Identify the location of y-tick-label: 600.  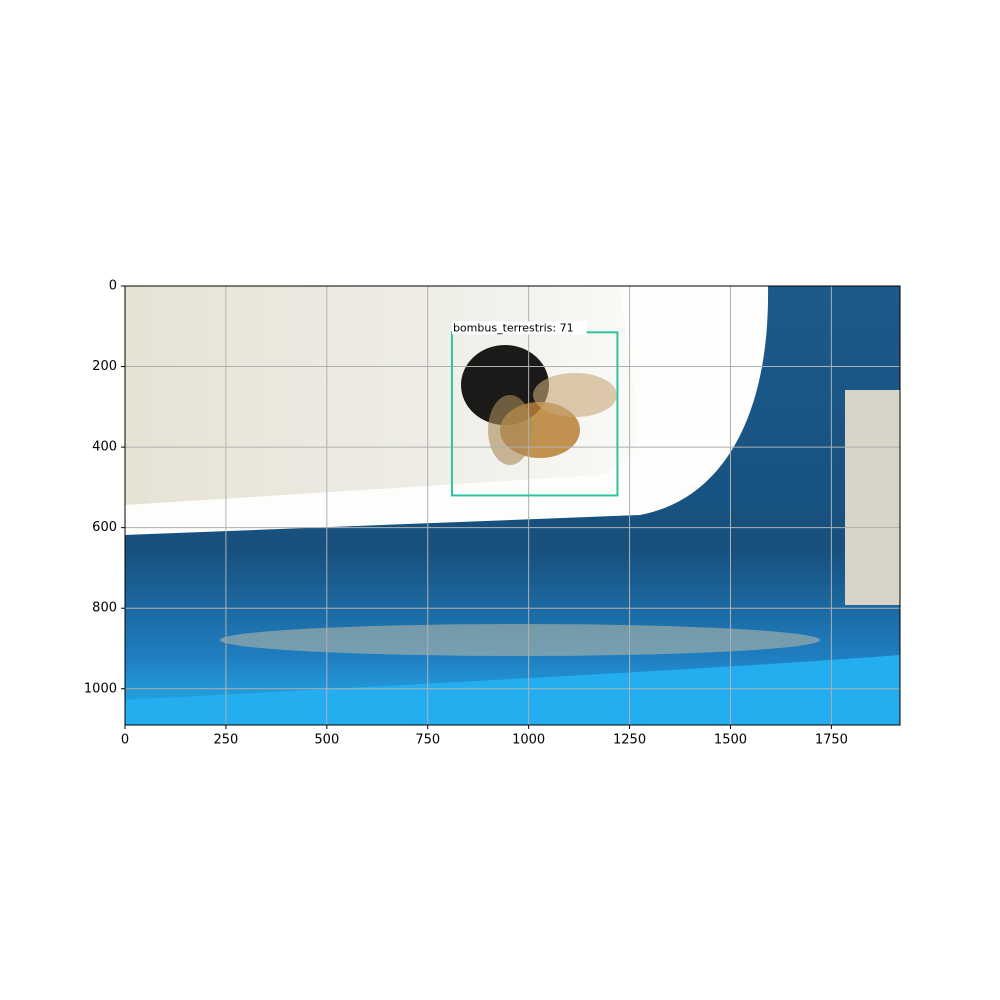
(104, 527).